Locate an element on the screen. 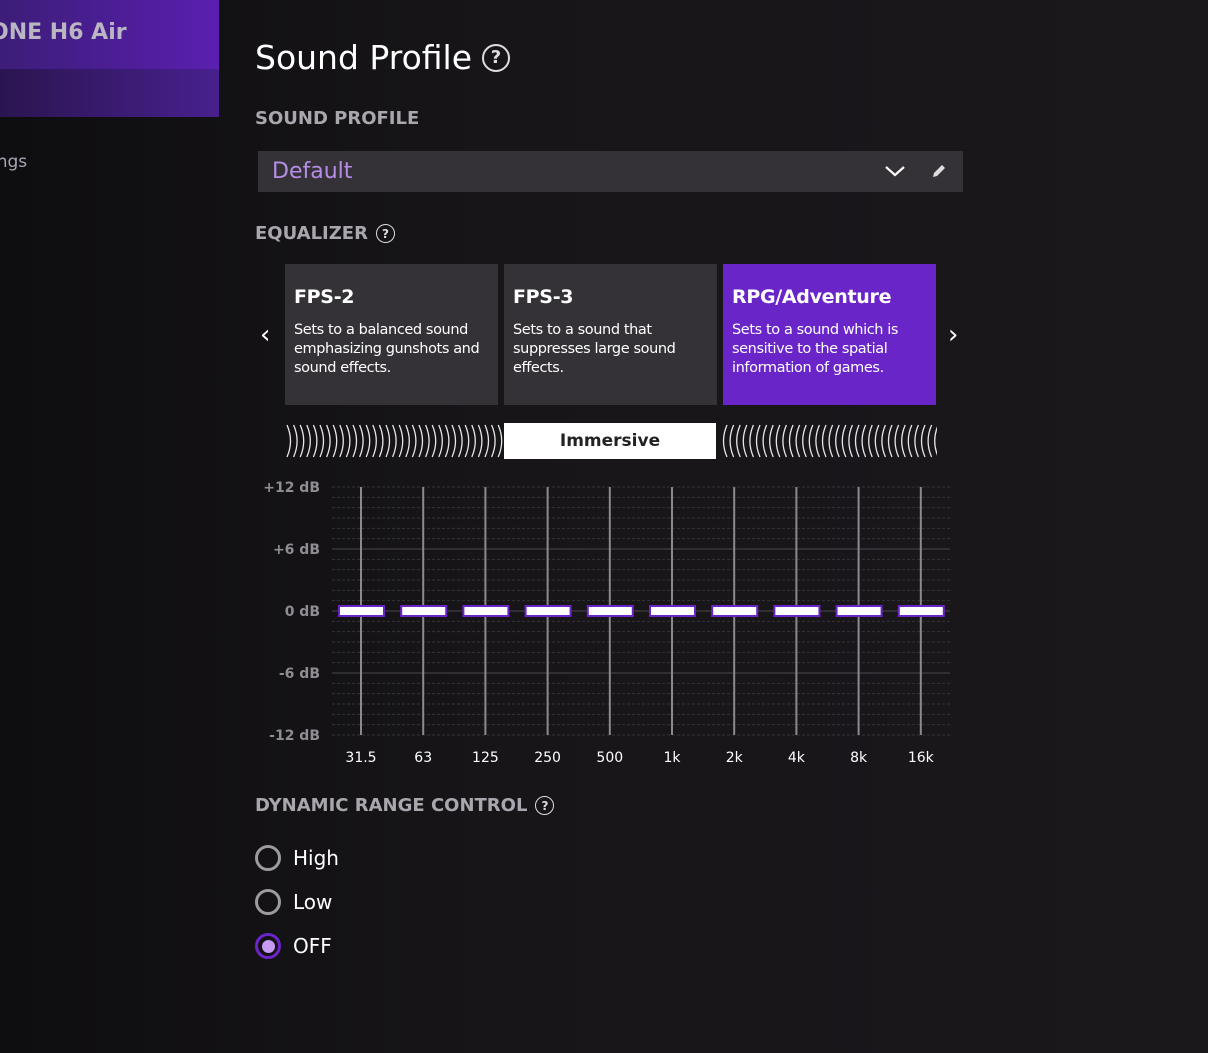  sound-wave-right-decoration is located at coordinates (829, 441).